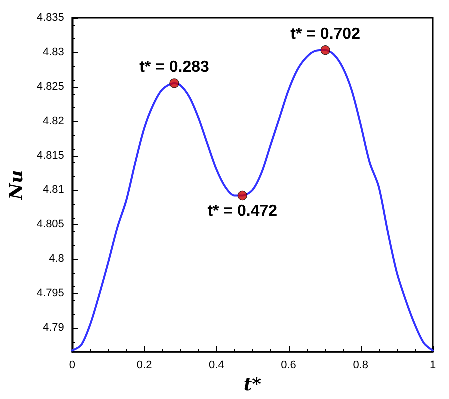 The height and width of the screenshot is (399, 449). Describe the element at coordinates (50, 224) in the screenshot. I see `y-tick-label: 4.805` at that location.